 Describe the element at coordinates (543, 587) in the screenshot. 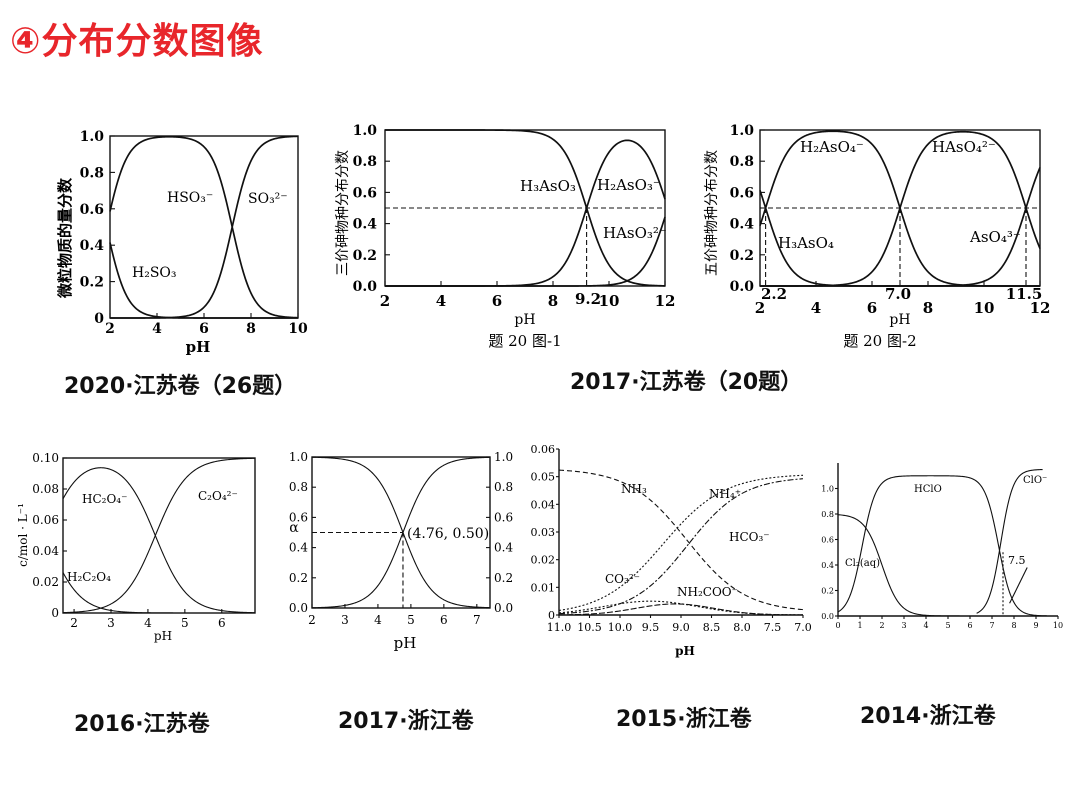

I see `y-tick-label: 0.01` at that location.